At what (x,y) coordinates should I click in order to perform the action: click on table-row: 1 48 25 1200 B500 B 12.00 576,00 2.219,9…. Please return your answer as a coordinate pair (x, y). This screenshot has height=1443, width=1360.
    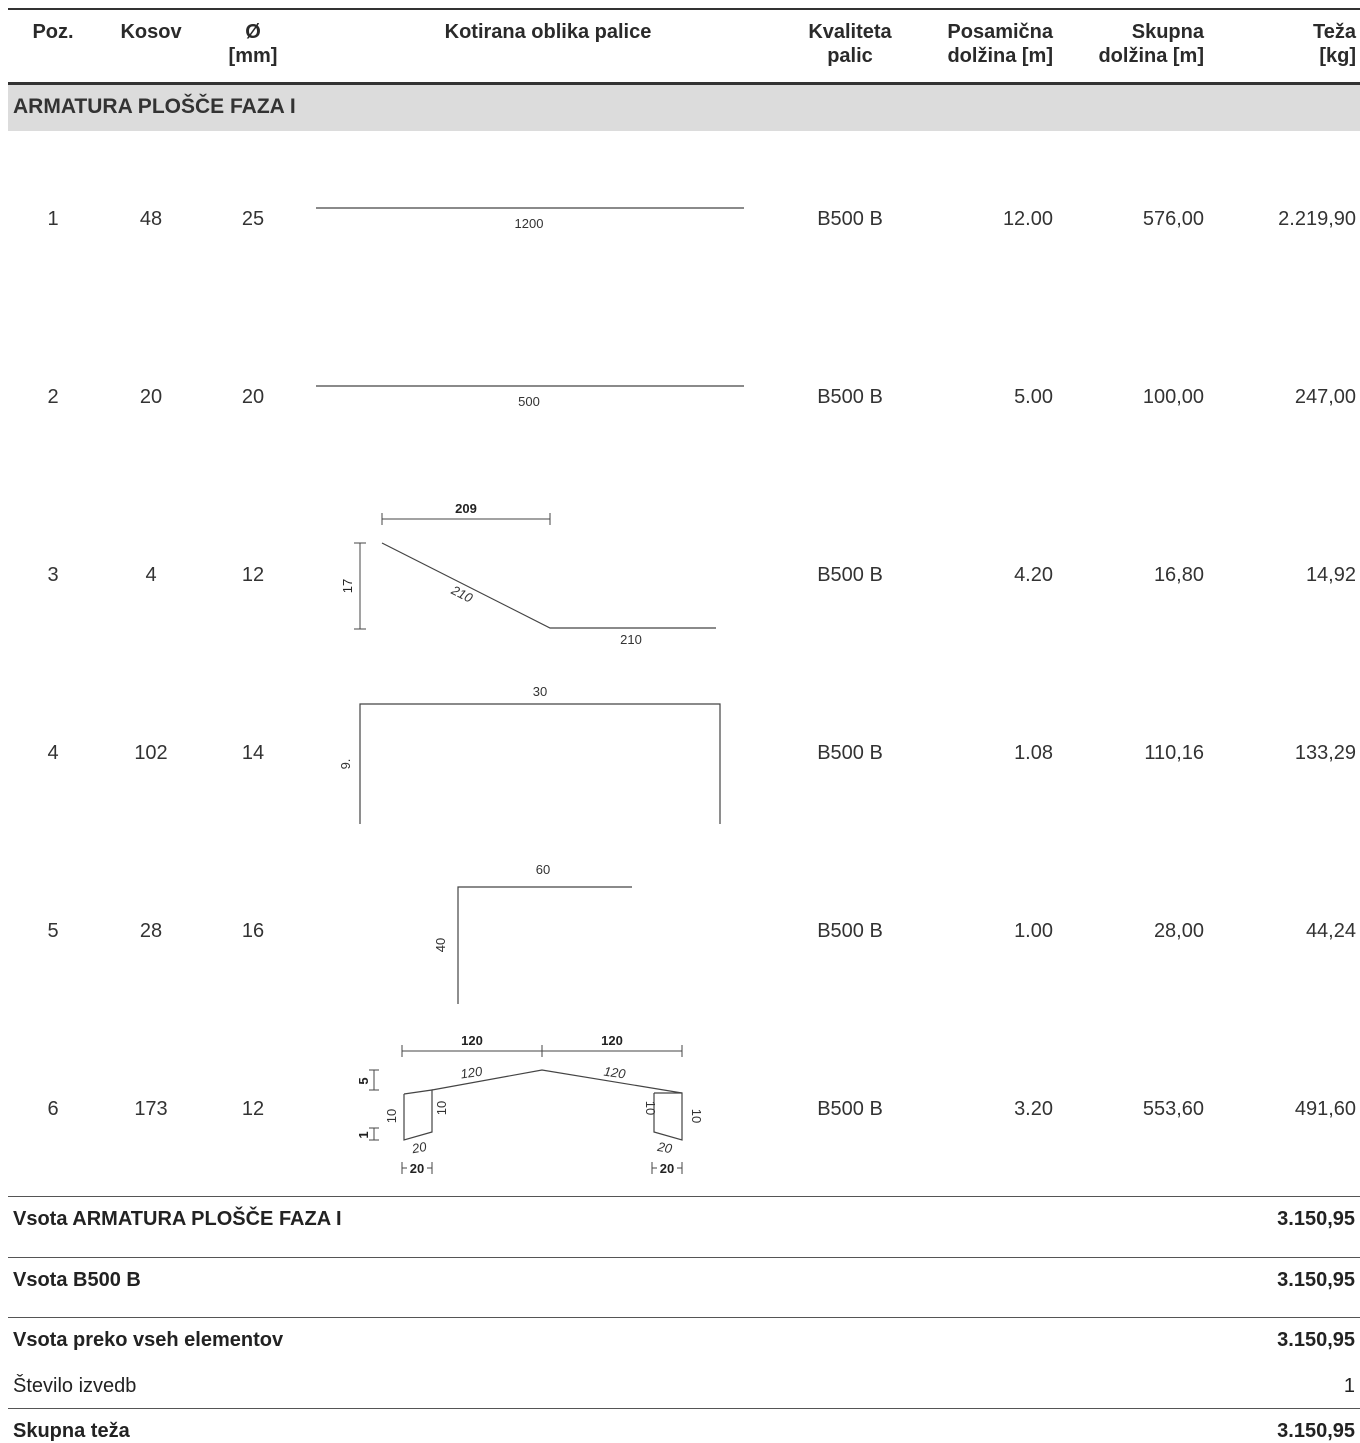
    Looking at the image, I should click on (680, 219).